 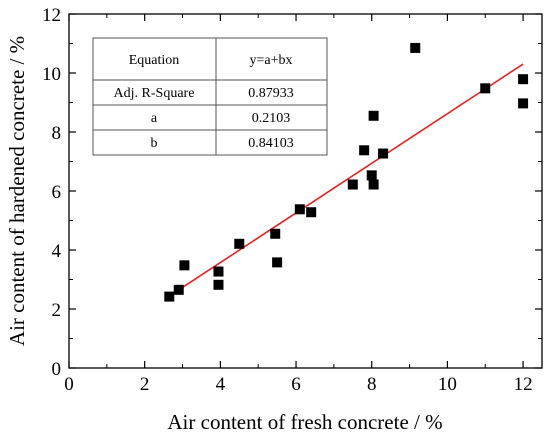 I want to click on table-cell-equation-value: y=a+bx, so click(x=270, y=60).